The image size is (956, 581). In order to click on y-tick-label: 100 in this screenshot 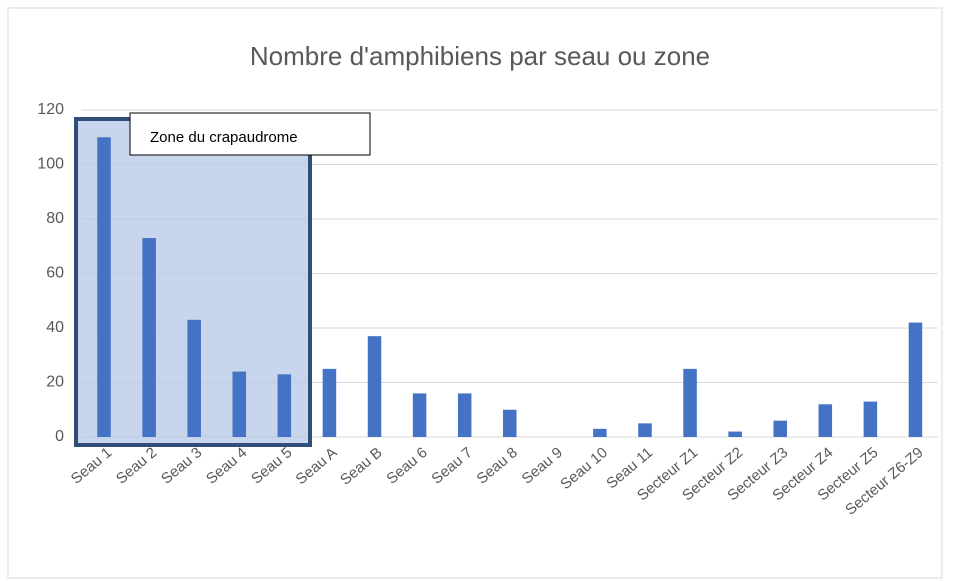, I will do `click(50, 164)`.